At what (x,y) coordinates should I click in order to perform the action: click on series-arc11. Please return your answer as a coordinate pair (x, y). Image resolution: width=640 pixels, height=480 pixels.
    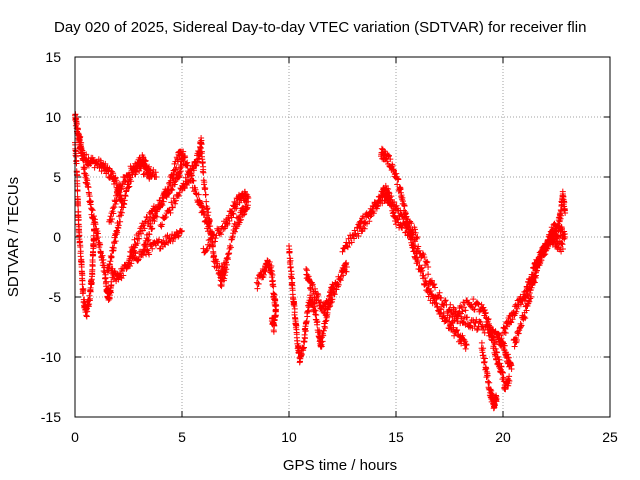
    Looking at the image, I should click on (266, 296).